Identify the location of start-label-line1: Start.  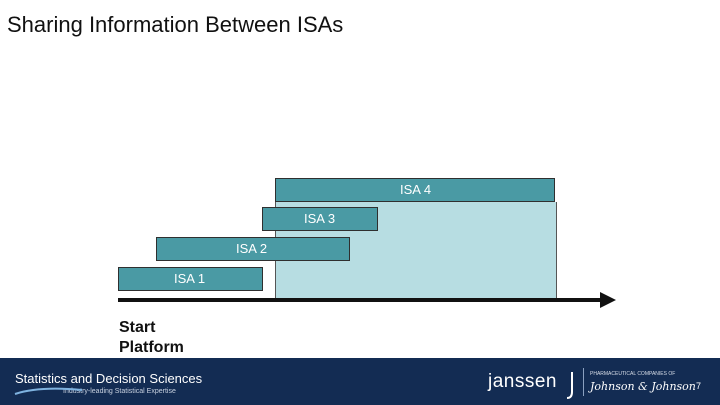
(137, 327).